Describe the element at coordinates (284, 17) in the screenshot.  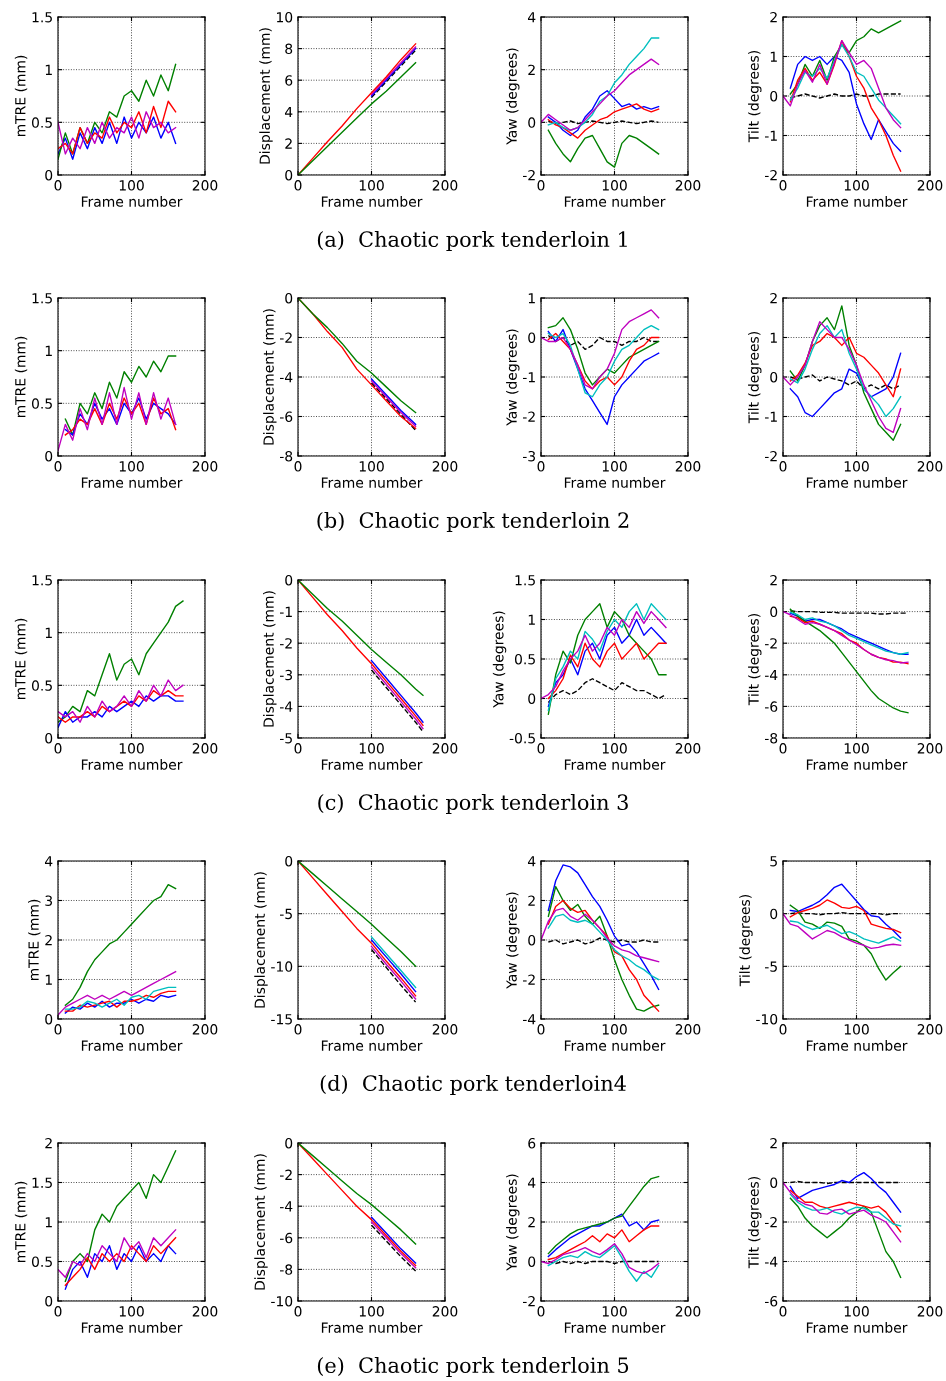
I see `y-tick-label: 10` at that location.